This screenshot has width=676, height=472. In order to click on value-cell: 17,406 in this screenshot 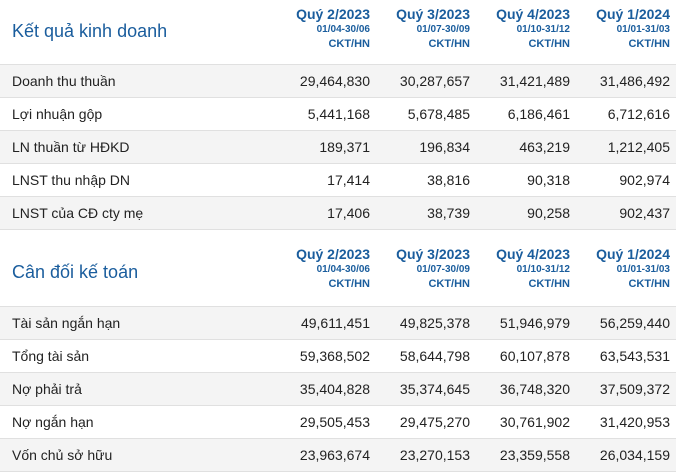, I will do `click(326, 212)`.